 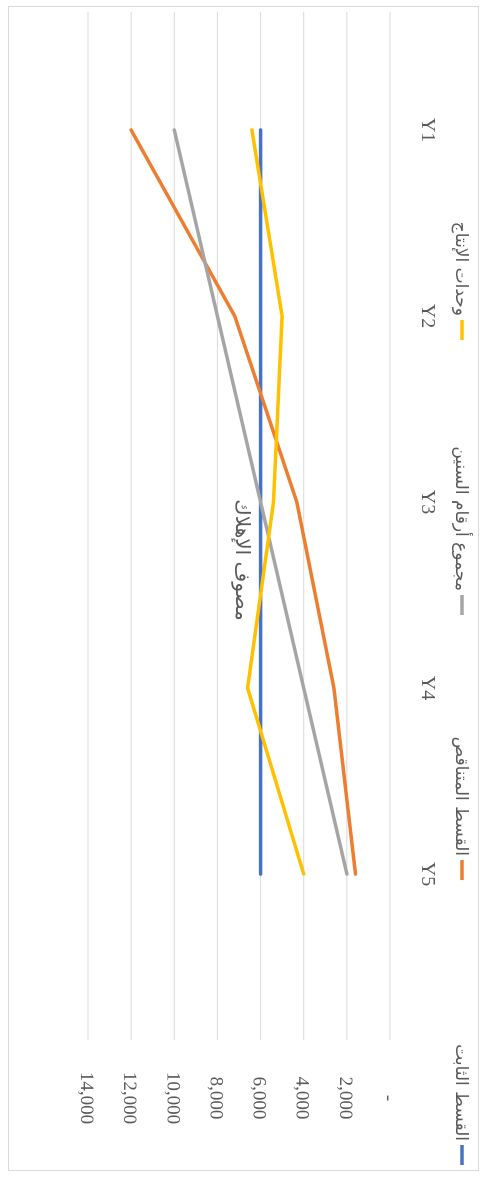 I want to click on y-tick-label: 14,000, so click(x=86, y=1098).